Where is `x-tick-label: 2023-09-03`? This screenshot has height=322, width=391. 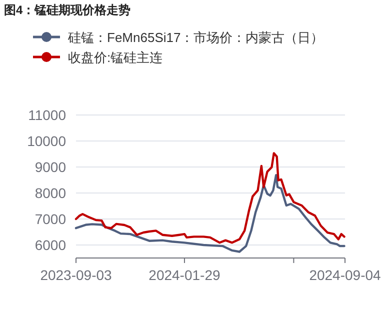 x-tick-label: 2023-09-03 is located at coordinates (76, 275).